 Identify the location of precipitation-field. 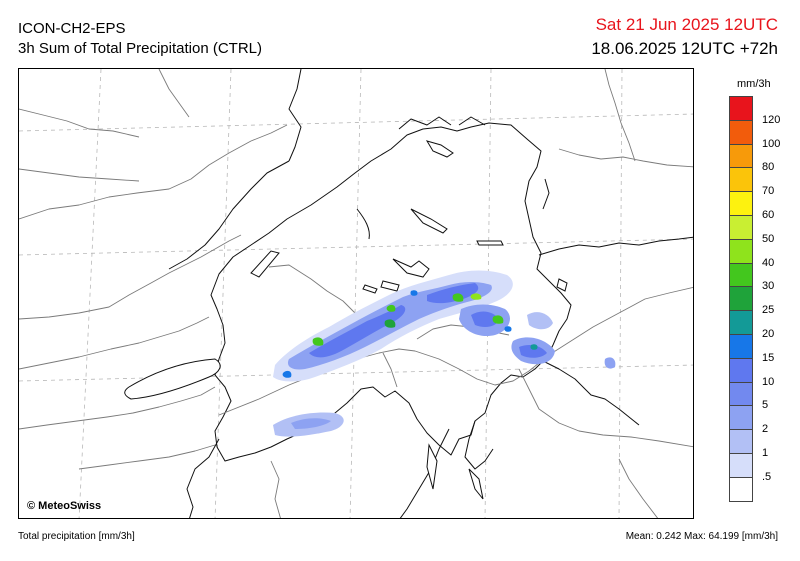
(444, 353).